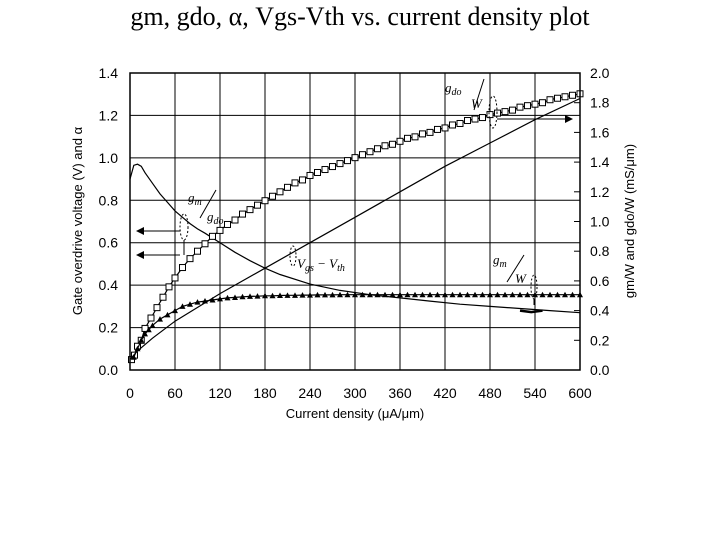 Image resolution: width=720 pixels, height=540 pixels. Describe the element at coordinates (130, 393) in the screenshot. I see `x-tick-label: 0` at that location.